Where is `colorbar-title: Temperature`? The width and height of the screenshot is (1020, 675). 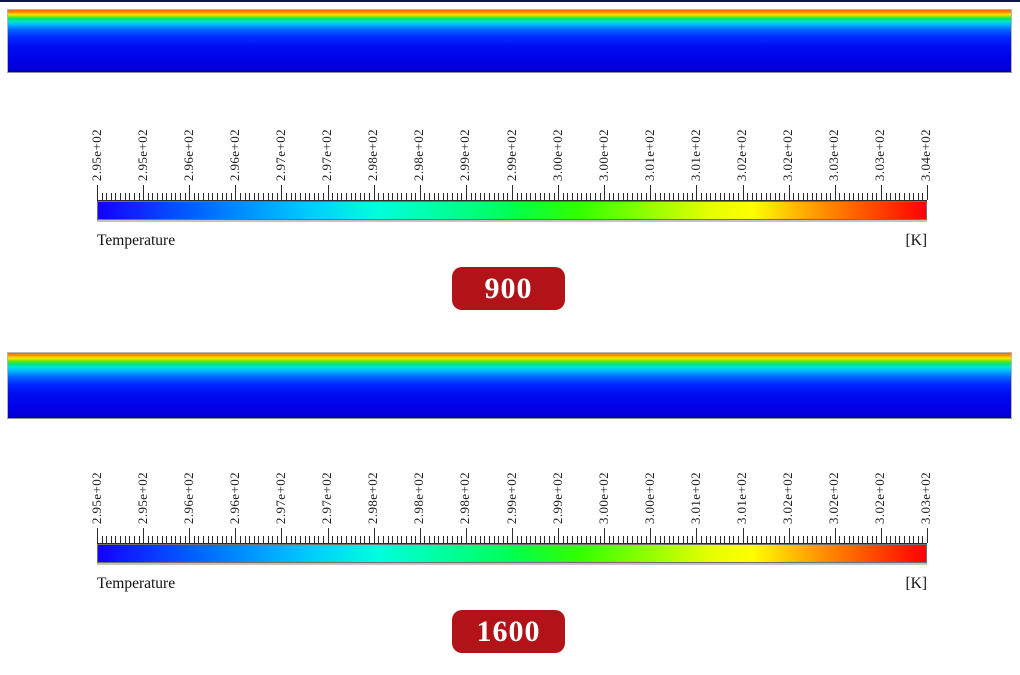 colorbar-title: Temperature is located at coordinates (136, 583).